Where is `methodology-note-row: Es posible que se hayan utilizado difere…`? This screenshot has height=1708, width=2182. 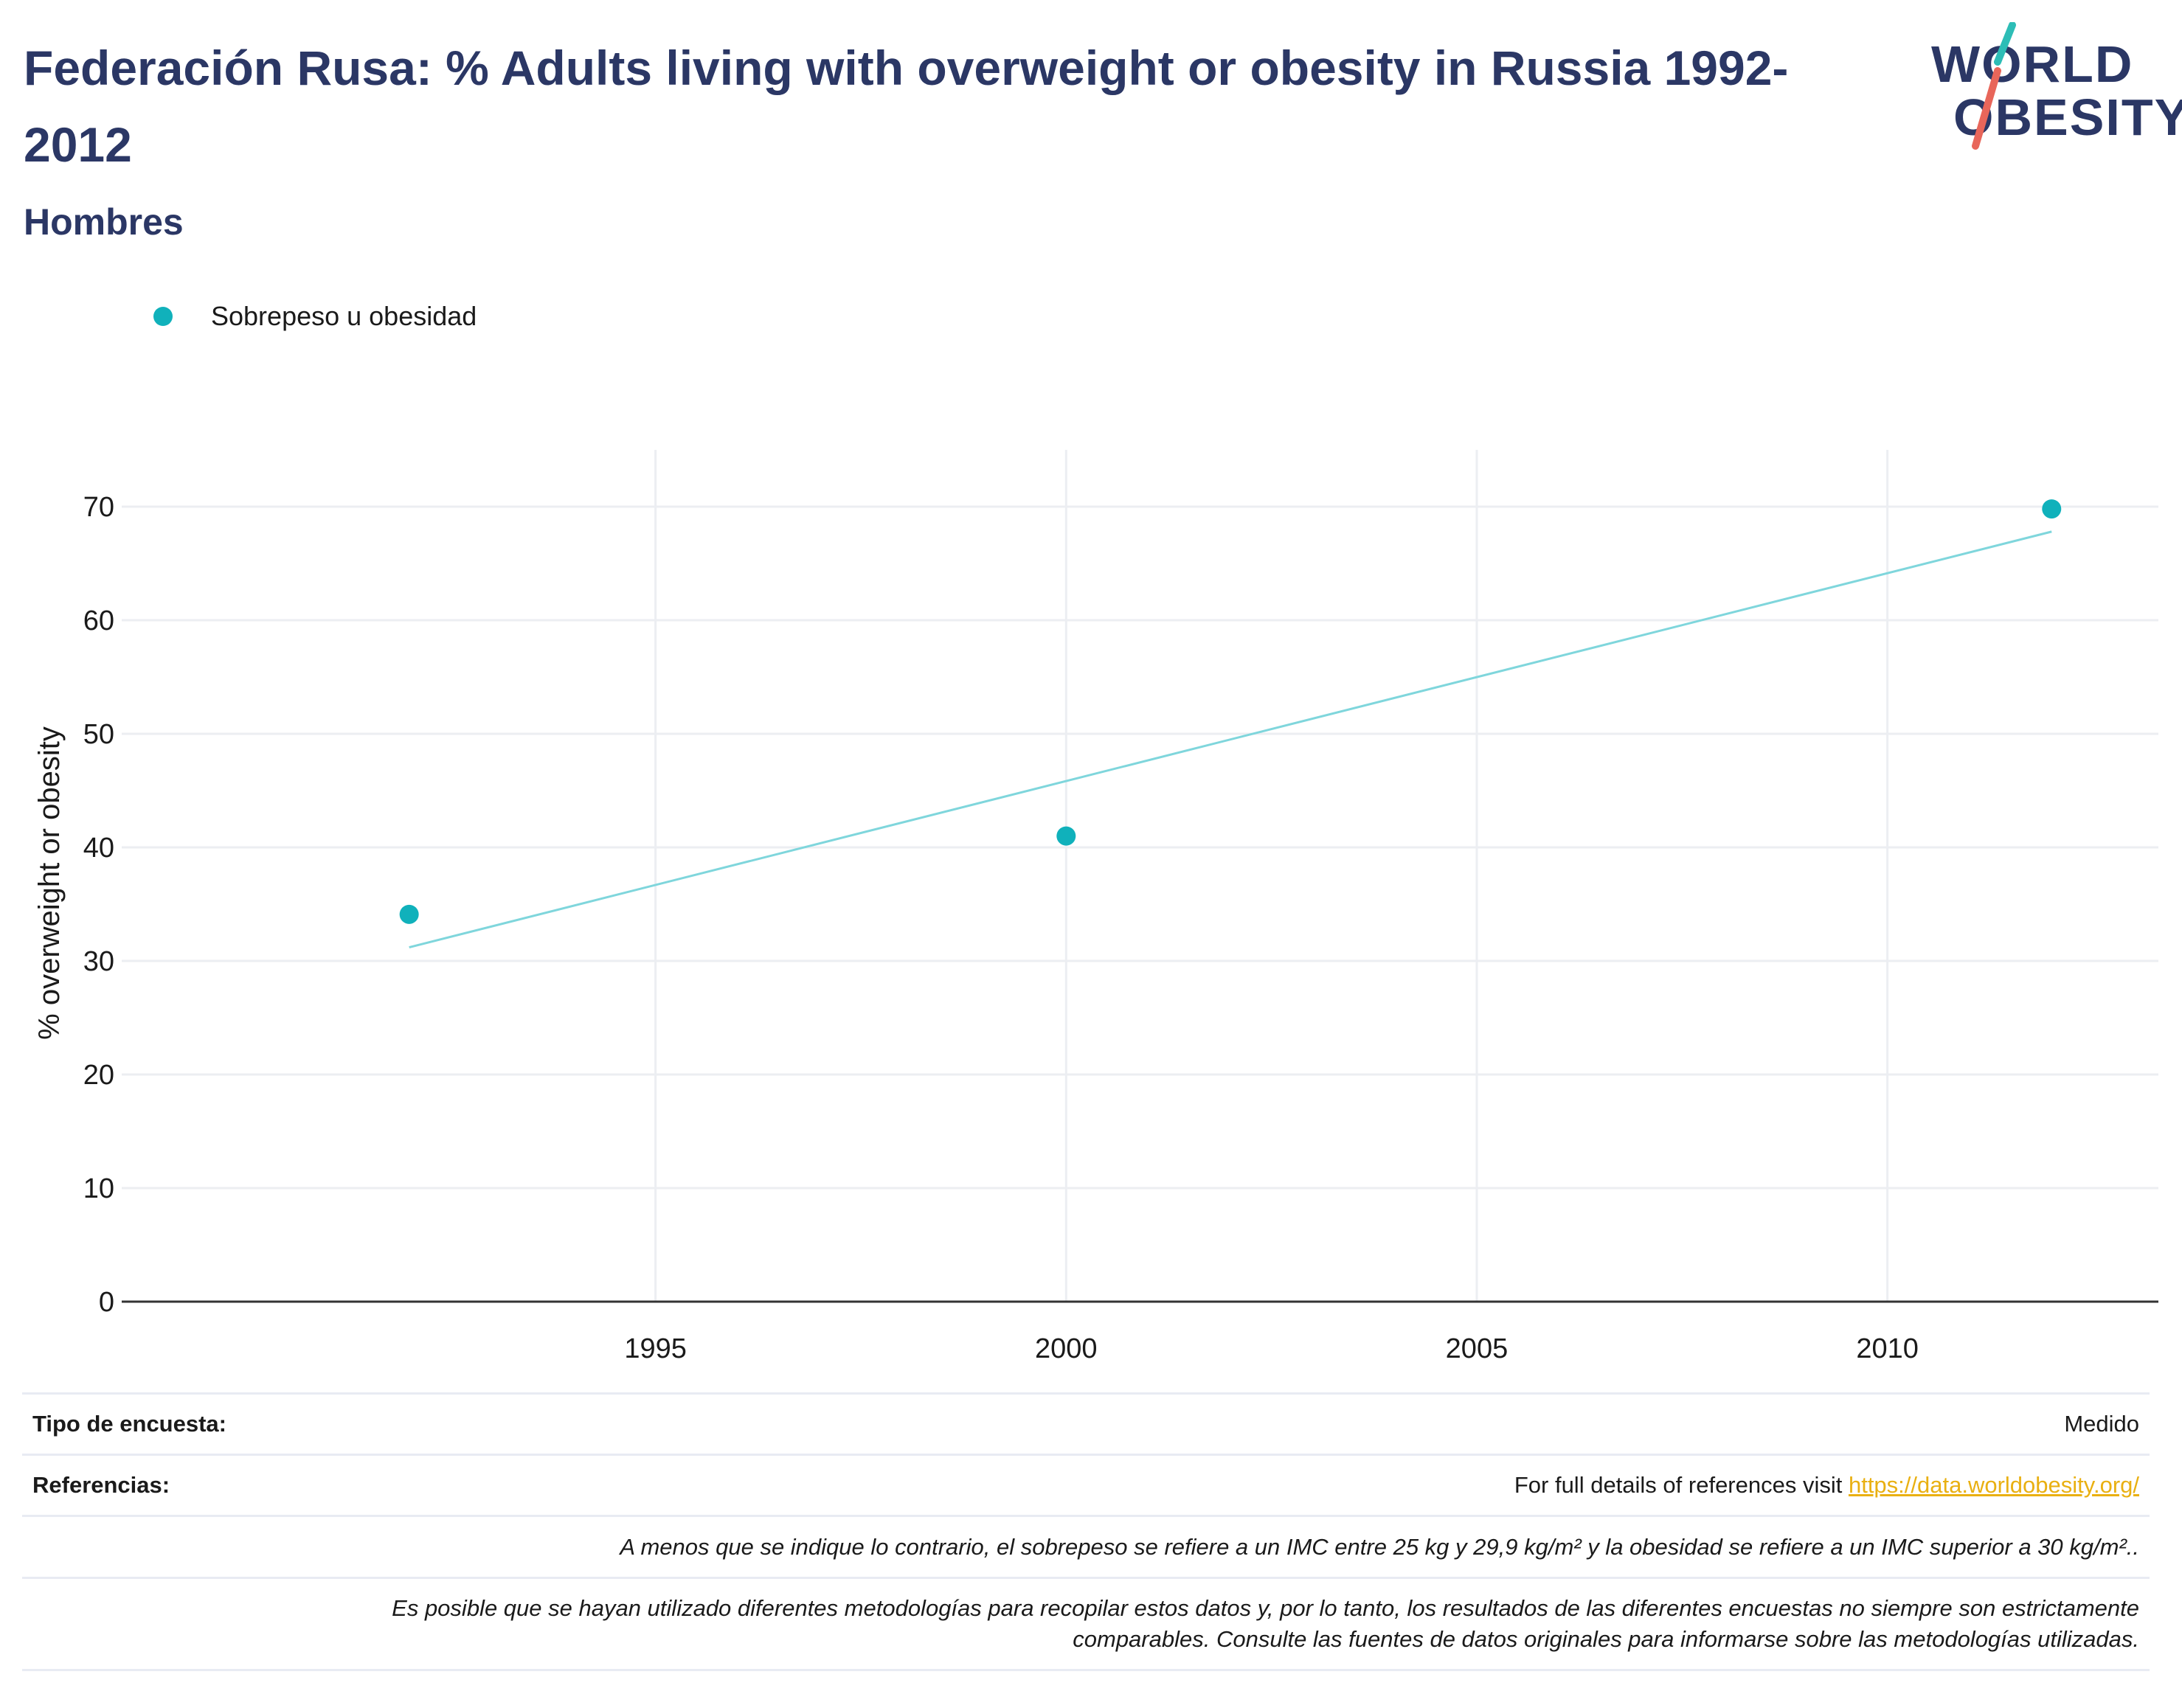
methodology-note-row: Es posible que se hayan utilizado difere… is located at coordinates (1086, 1624).